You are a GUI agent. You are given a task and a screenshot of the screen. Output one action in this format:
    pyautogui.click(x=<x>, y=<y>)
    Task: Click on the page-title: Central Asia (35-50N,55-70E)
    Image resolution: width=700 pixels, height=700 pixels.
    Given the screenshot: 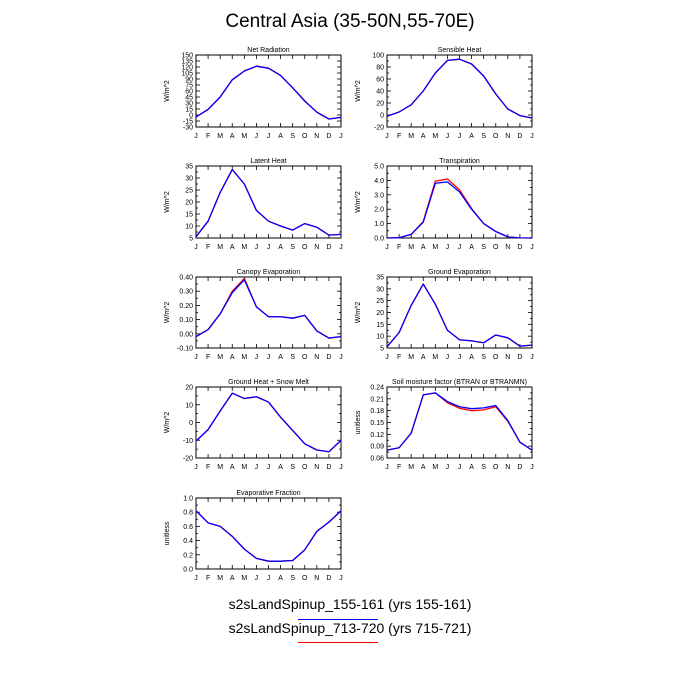 What is the action you would take?
    pyautogui.click(x=350, y=21)
    